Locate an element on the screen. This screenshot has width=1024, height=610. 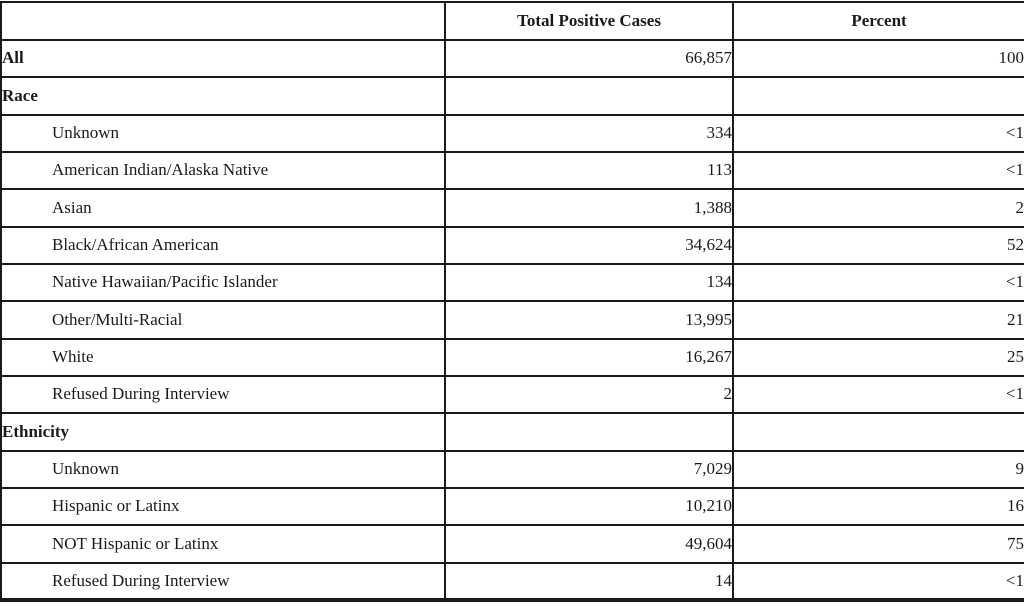
row-total-positive-cases-value: 7,029 is located at coordinates (589, 469).